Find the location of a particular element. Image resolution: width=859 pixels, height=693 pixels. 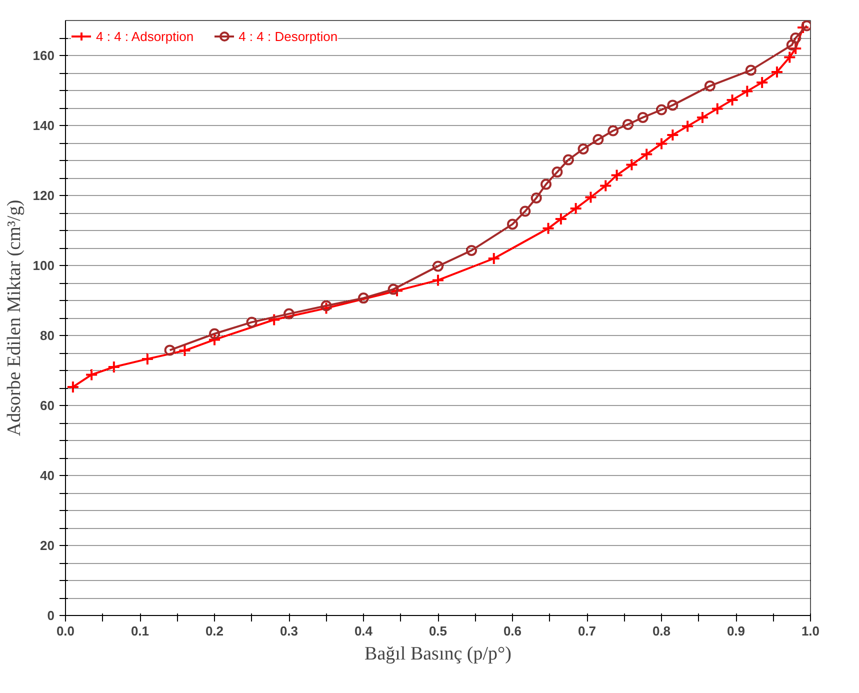

legend-label: 4 : 4 : Desorption is located at coordinates (288, 36).